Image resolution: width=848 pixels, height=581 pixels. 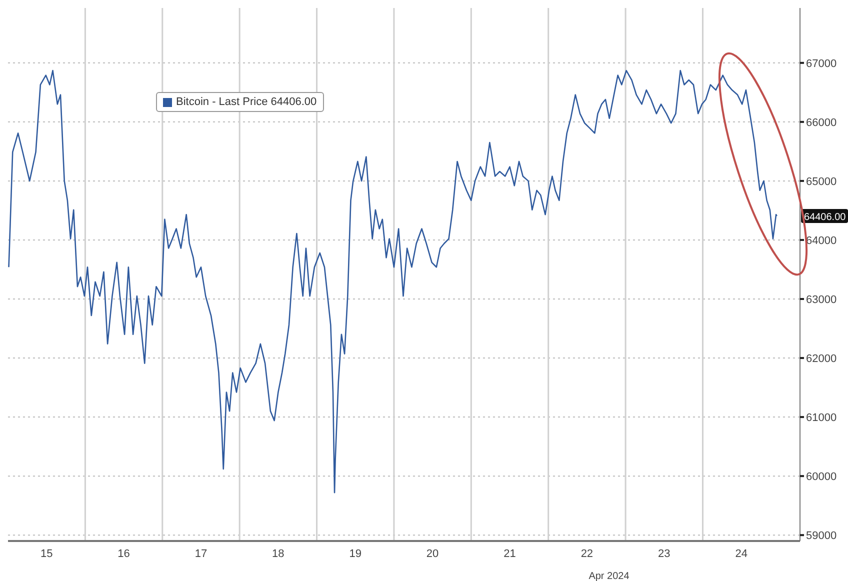 I want to click on x-tick-label: 23, so click(x=664, y=554).